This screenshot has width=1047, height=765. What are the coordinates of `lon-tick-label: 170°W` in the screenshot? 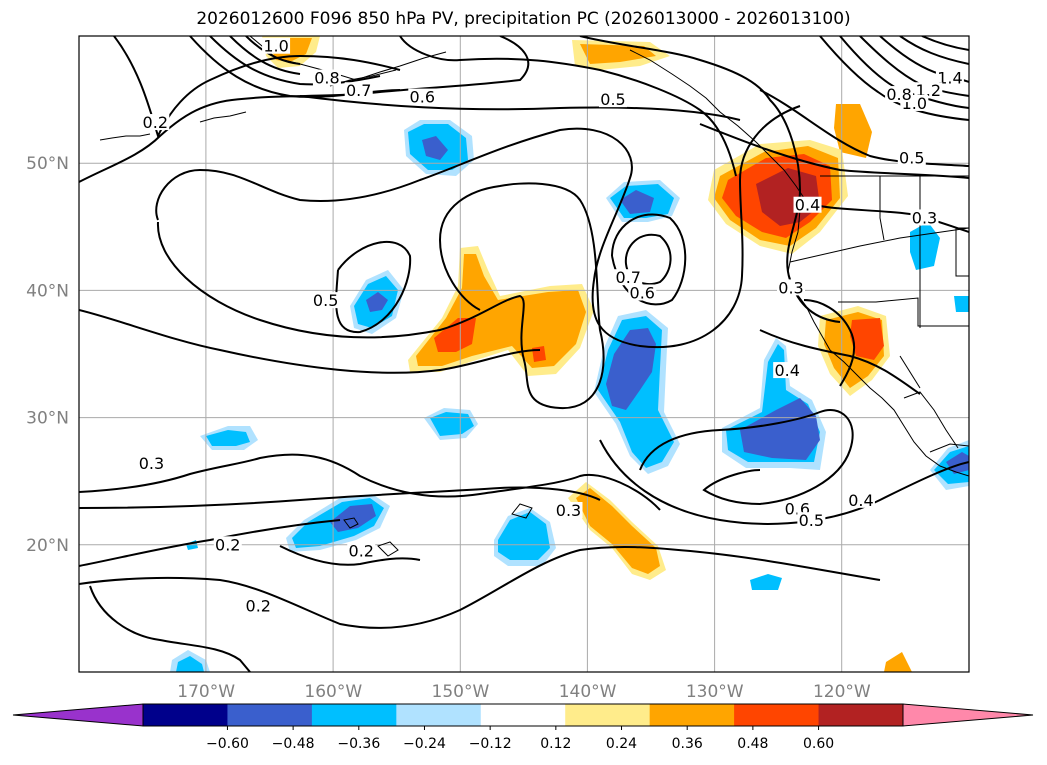 It's located at (206, 692).